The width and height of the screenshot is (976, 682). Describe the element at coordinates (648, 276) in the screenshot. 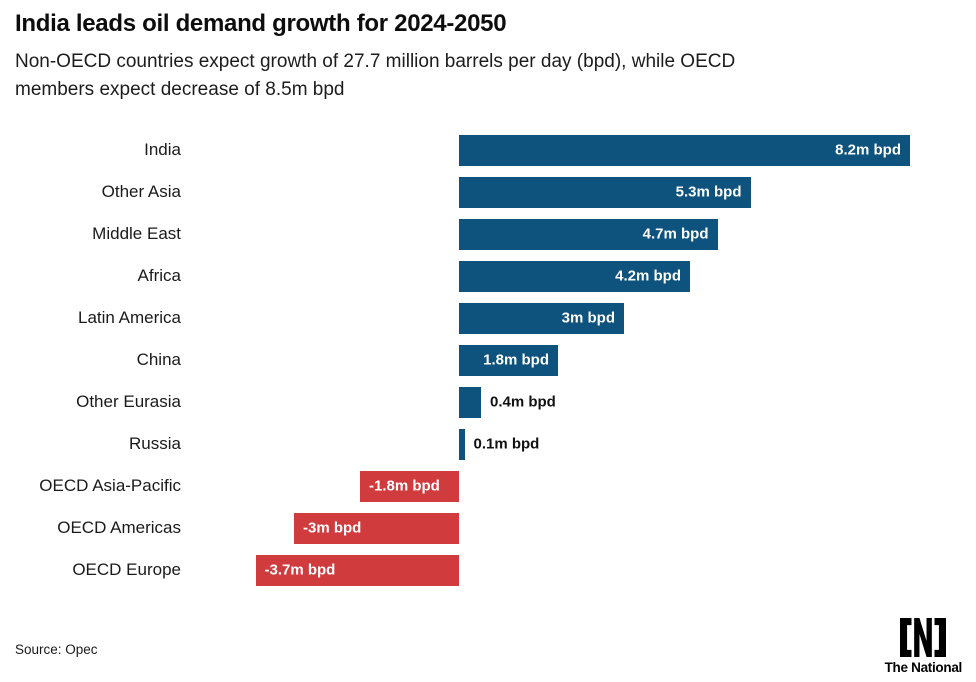

I see `value-label: 4.2m bpd` at that location.